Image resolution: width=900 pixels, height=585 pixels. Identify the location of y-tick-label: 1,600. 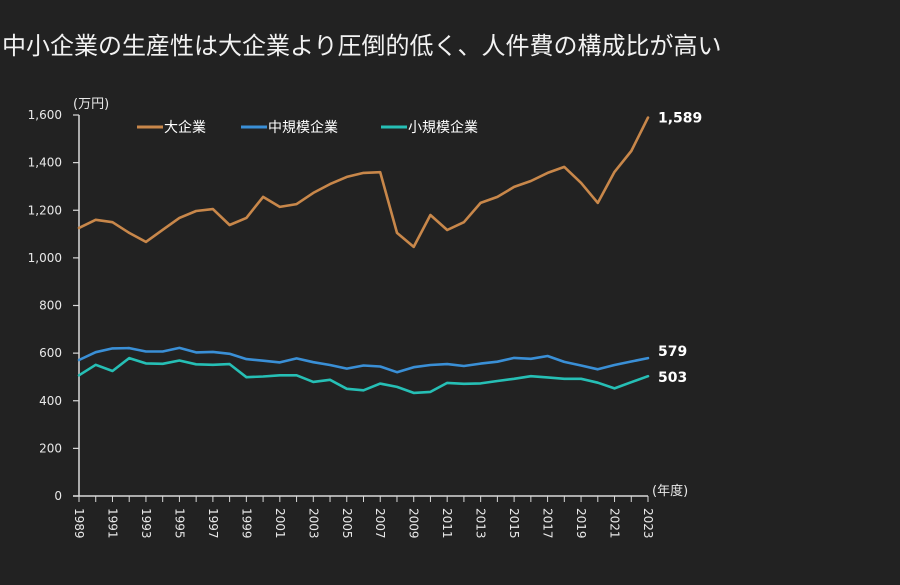
(45, 115).